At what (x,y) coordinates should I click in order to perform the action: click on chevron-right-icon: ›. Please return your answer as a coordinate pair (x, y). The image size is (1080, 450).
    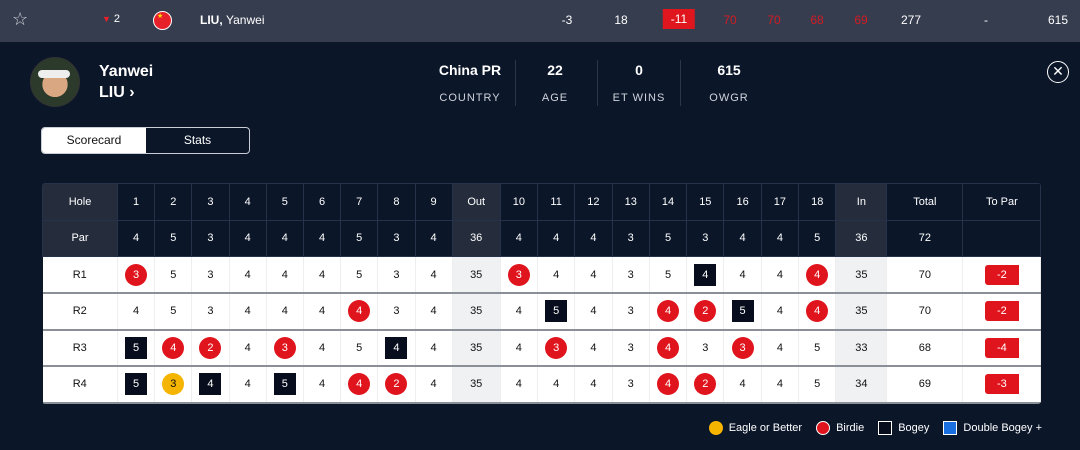
    Looking at the image, I should click on (132, 92).